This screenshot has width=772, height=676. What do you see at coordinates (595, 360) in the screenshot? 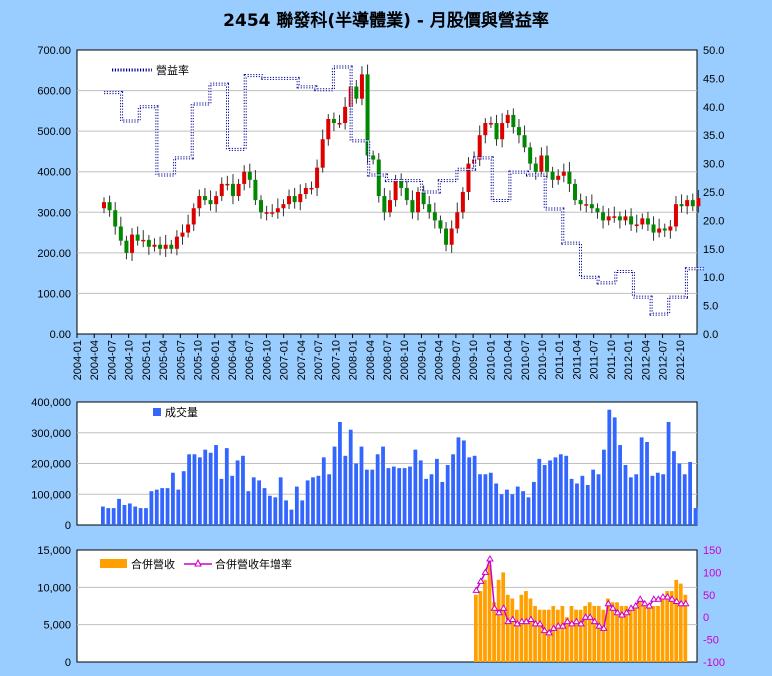
I see `x-tick-label: 2011-07` at bounding box center [595, 360].